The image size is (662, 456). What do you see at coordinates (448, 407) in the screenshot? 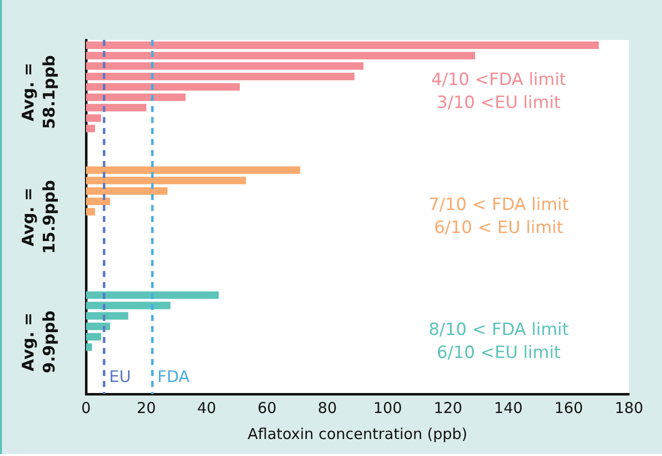
I see `x-tick-label: 120` at bounding box center [448, 407].